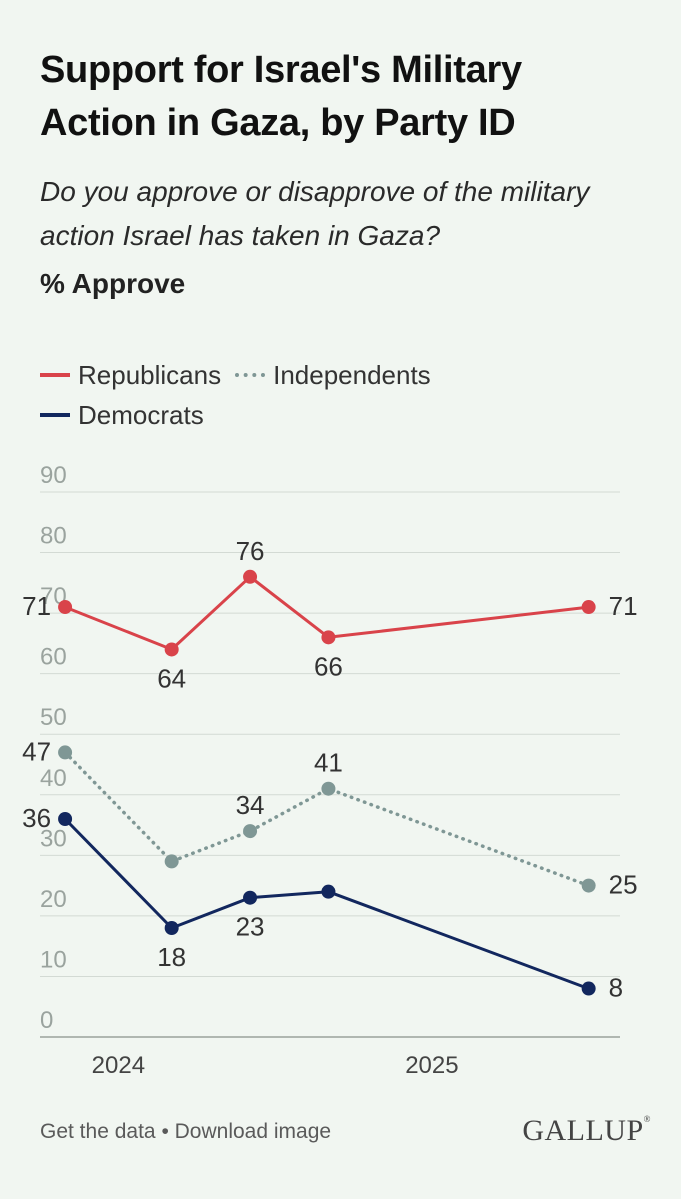  What do you see at coordinates (328, 666) in the screenshot?
I see `data-label-rep-4: 66` at bounding box center [328, 666].